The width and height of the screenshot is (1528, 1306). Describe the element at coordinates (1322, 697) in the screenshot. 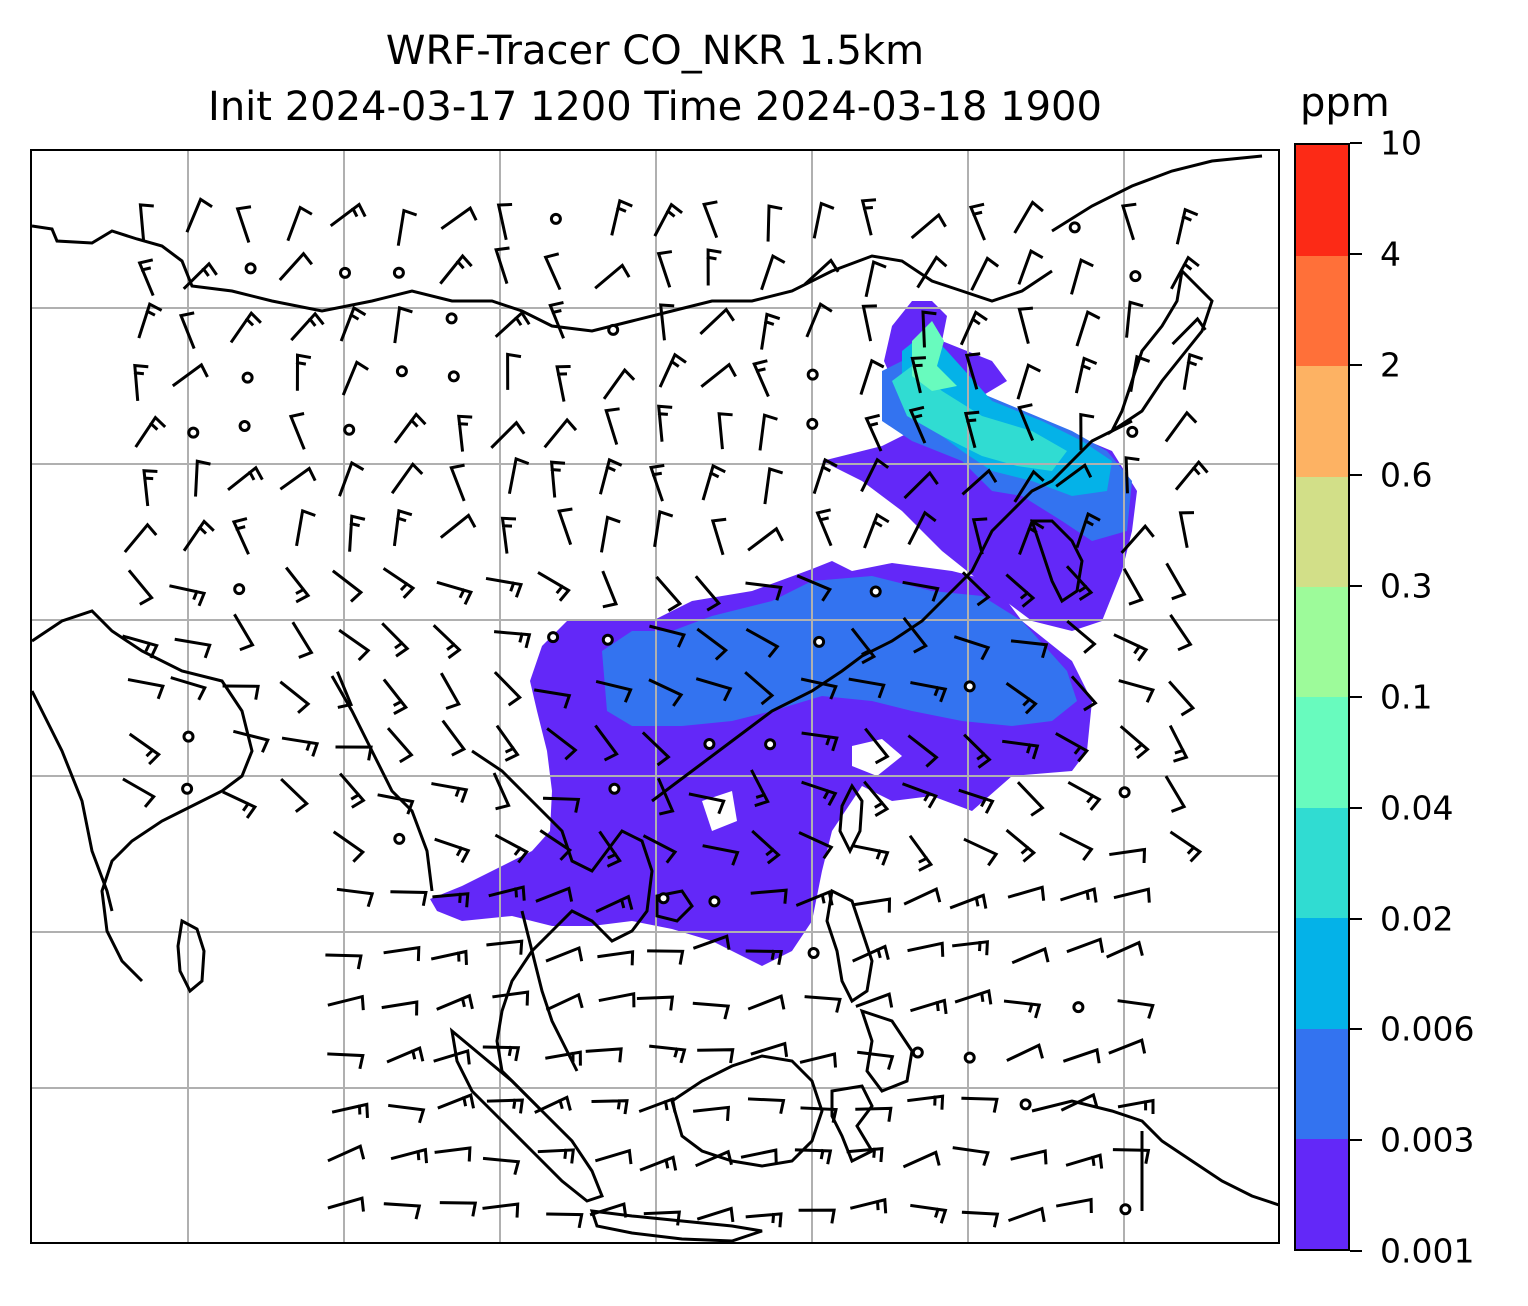

I see `colorbar` at that location.